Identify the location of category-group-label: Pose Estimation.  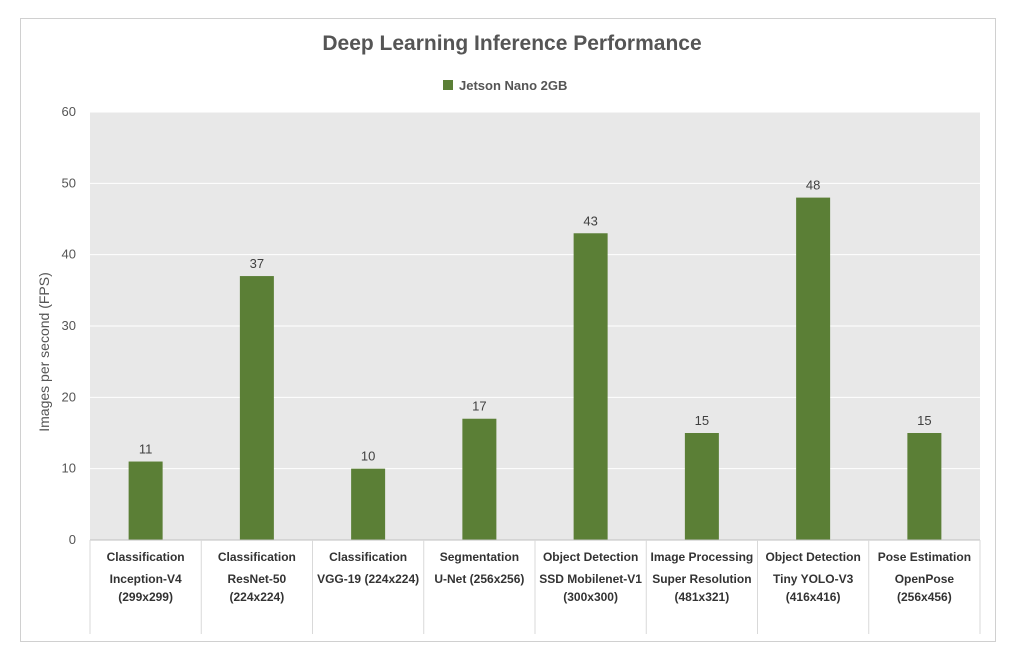
(924, 557).